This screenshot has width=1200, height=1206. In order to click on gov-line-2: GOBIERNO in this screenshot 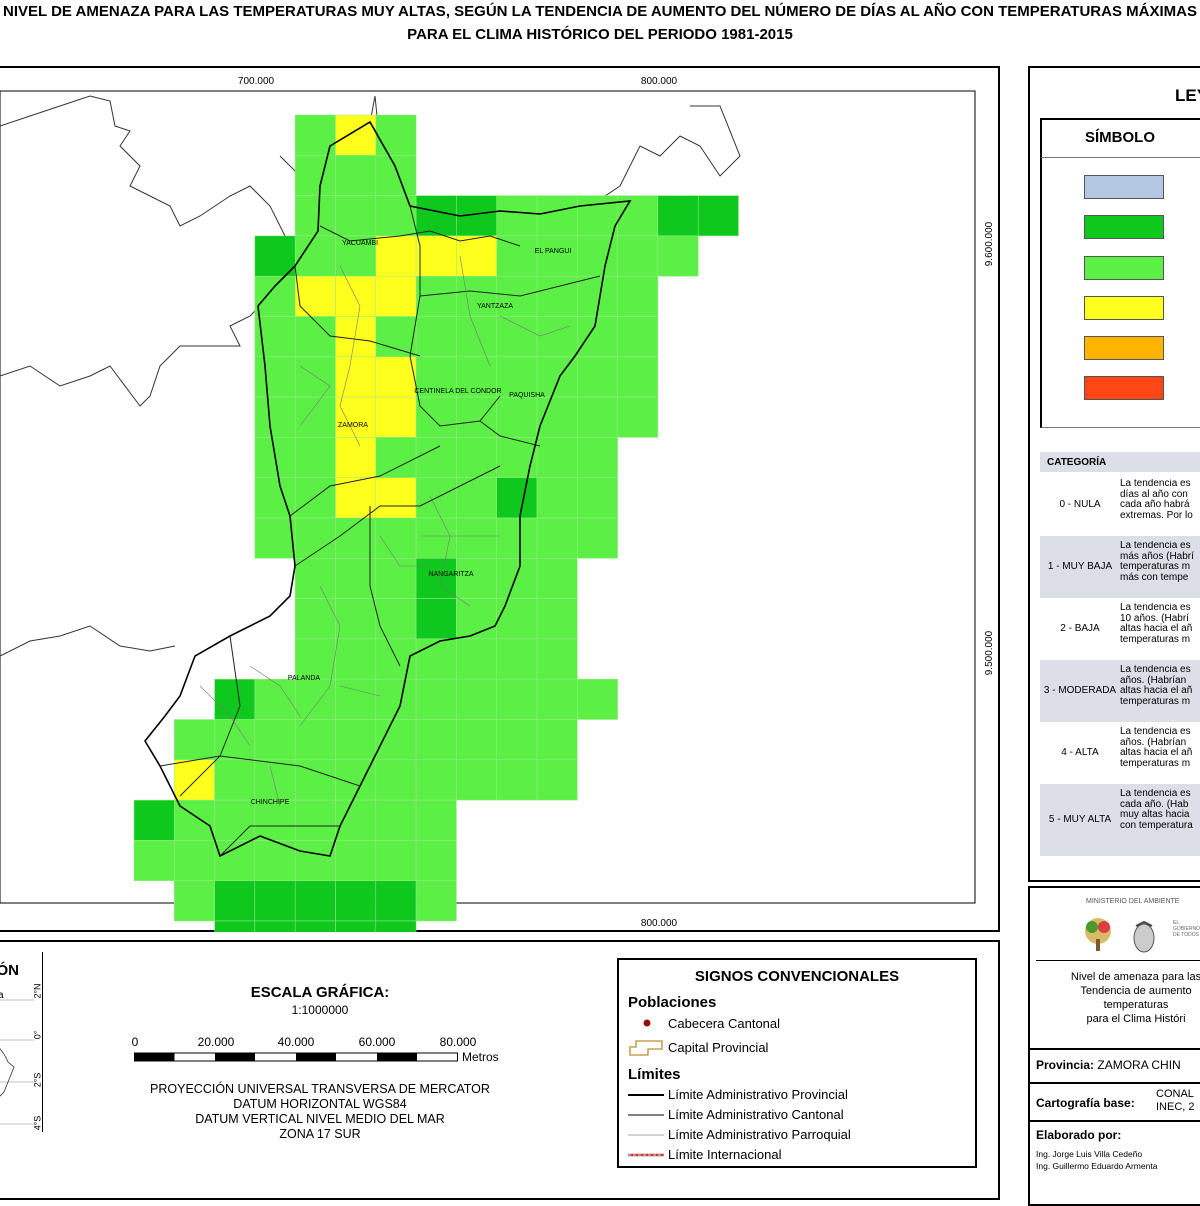, I will do `click(1186, 929)`.